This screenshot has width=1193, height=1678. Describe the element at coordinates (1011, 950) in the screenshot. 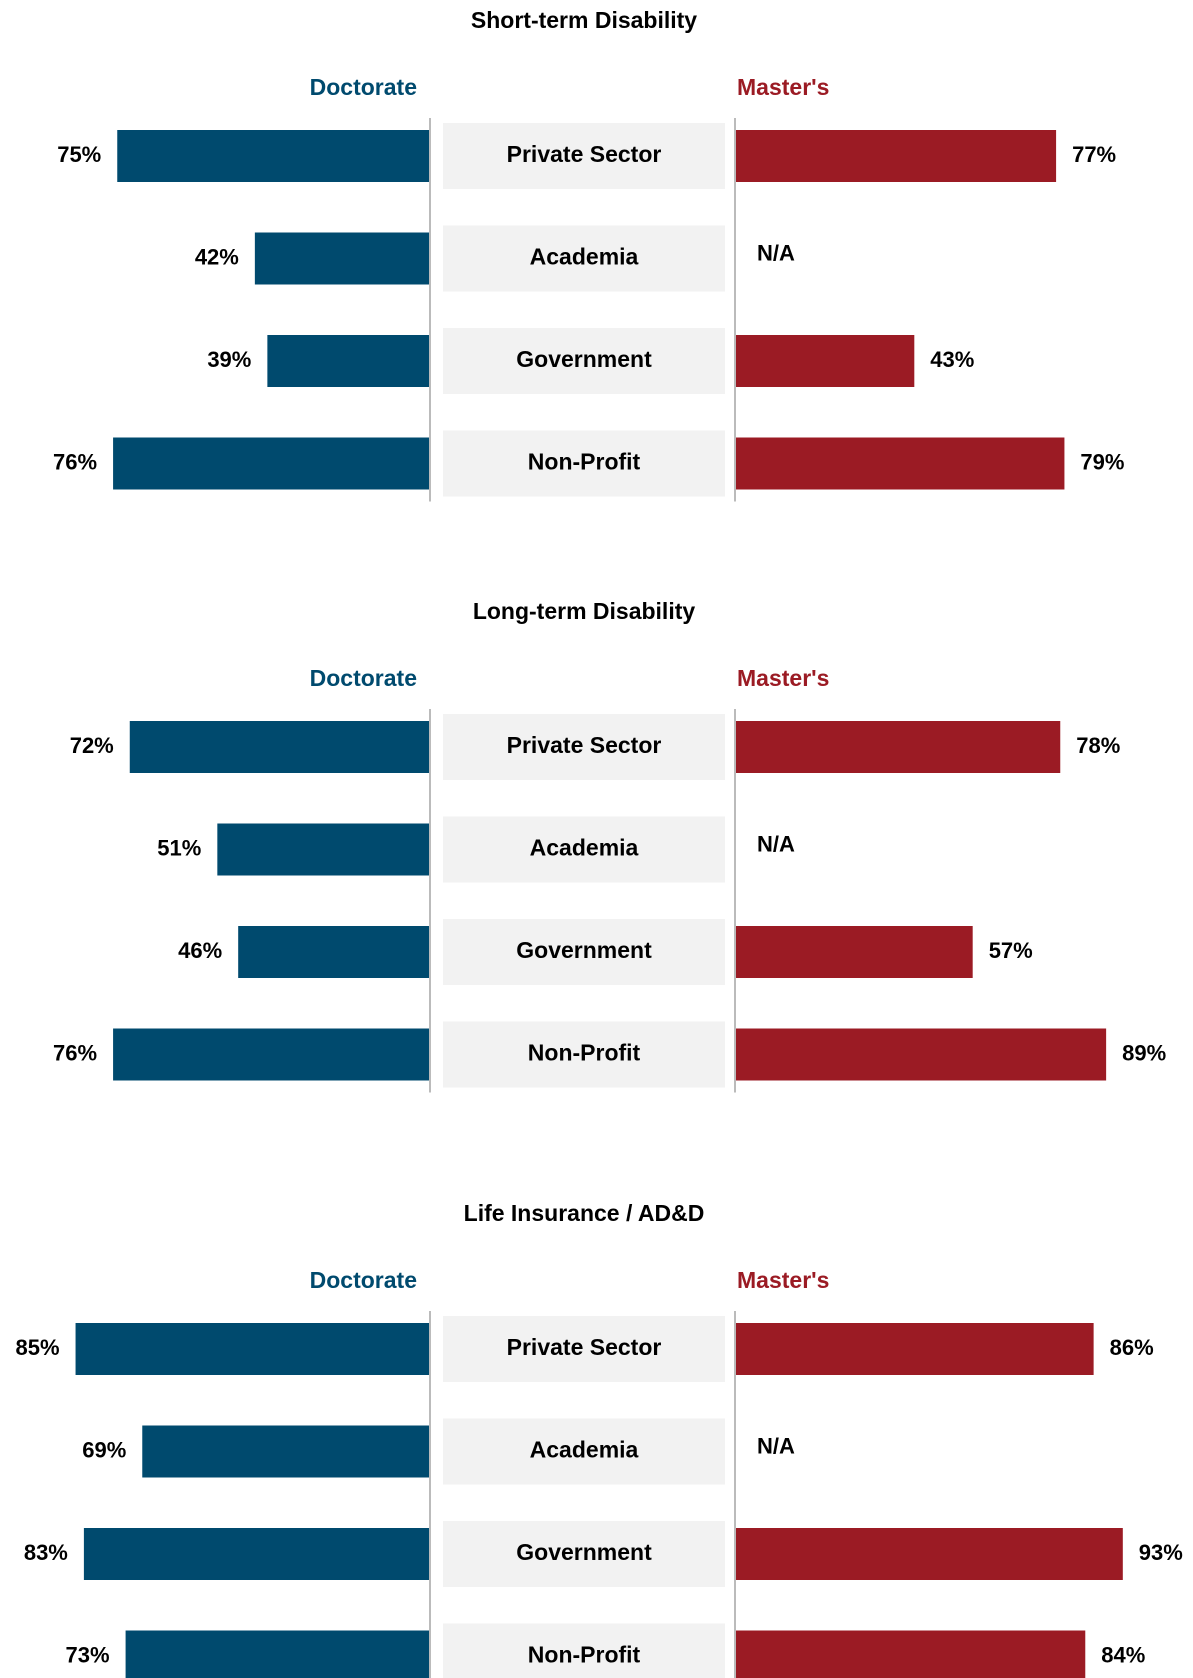

I see `value-label: 57%` at that location.